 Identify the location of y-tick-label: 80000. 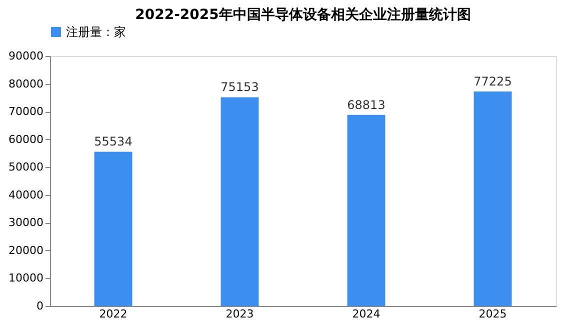
(26, 83).